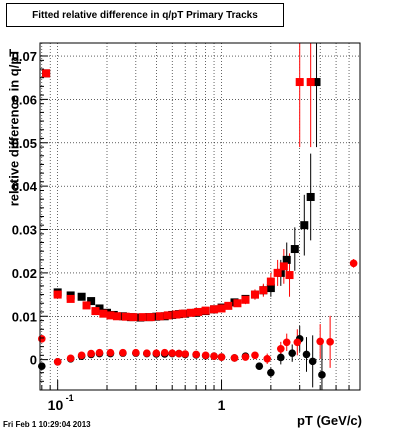 The image size is (400, 433). Describe the element at coordinates (24, 316) in the screenshot. I see `y-tick-label: 0.01` at that location.